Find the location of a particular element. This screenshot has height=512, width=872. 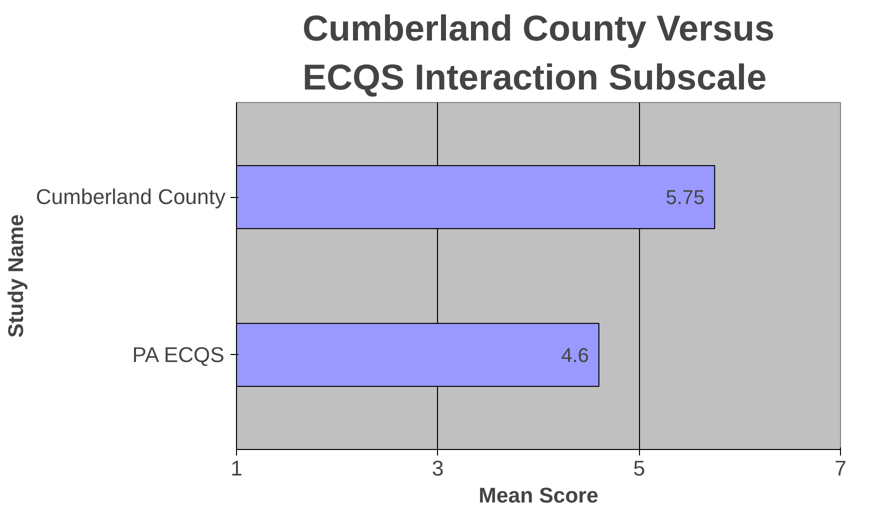

data-label: 5.75 is located at coordinates (685, 198).